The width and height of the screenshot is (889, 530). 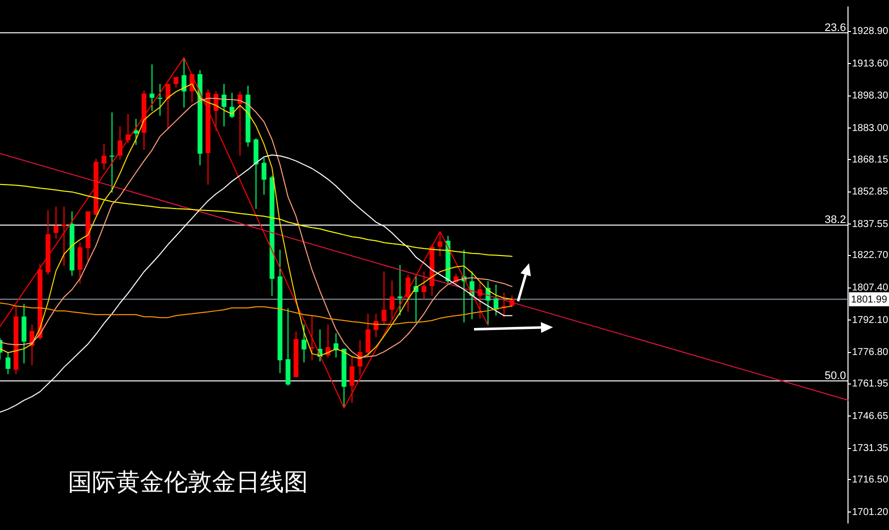 What do you see at coordinates (869, 300) in the screenshot?
I see `ref-line-label: 1801.99` at bounding box center [869, 300].